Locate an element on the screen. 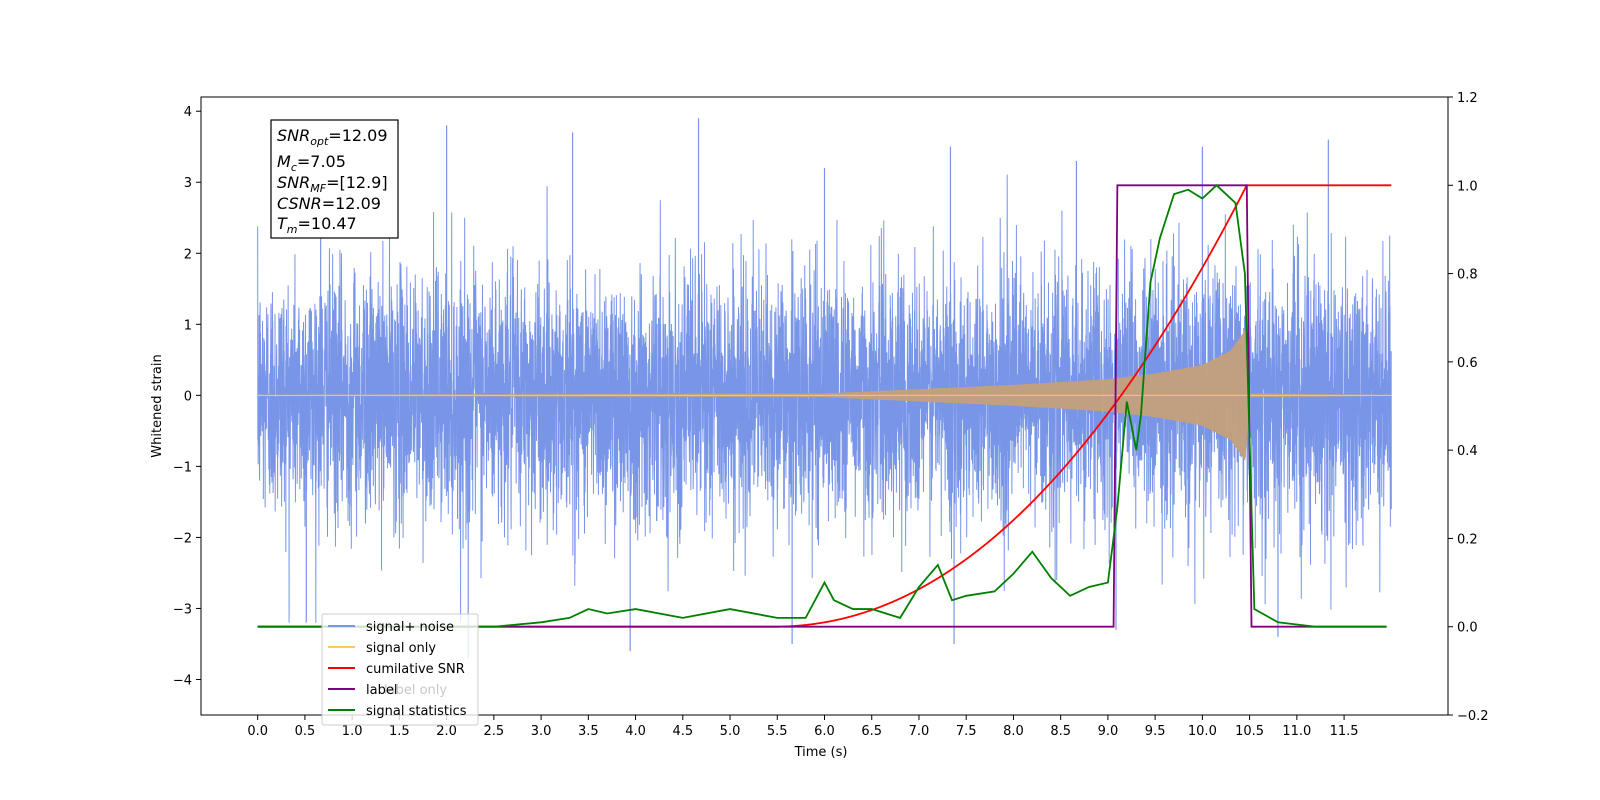 The height and width of the screenshot is (800, 1600). info-line-snr-opt: SNRopt=12.09 is located at coordinates (332, 137).